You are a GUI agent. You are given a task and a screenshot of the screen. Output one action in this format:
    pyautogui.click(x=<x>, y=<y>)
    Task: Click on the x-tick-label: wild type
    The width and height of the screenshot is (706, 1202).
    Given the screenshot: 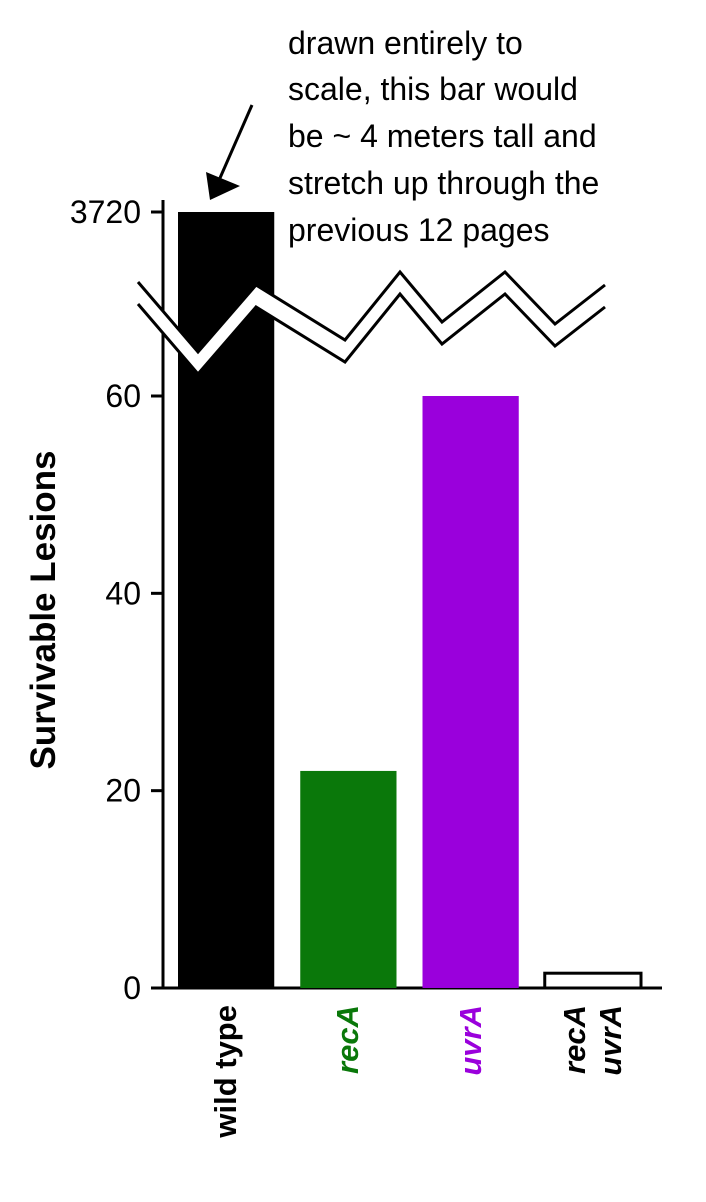 What is the action you would take?
    pyautogui.click(x=226, y=1071)
    